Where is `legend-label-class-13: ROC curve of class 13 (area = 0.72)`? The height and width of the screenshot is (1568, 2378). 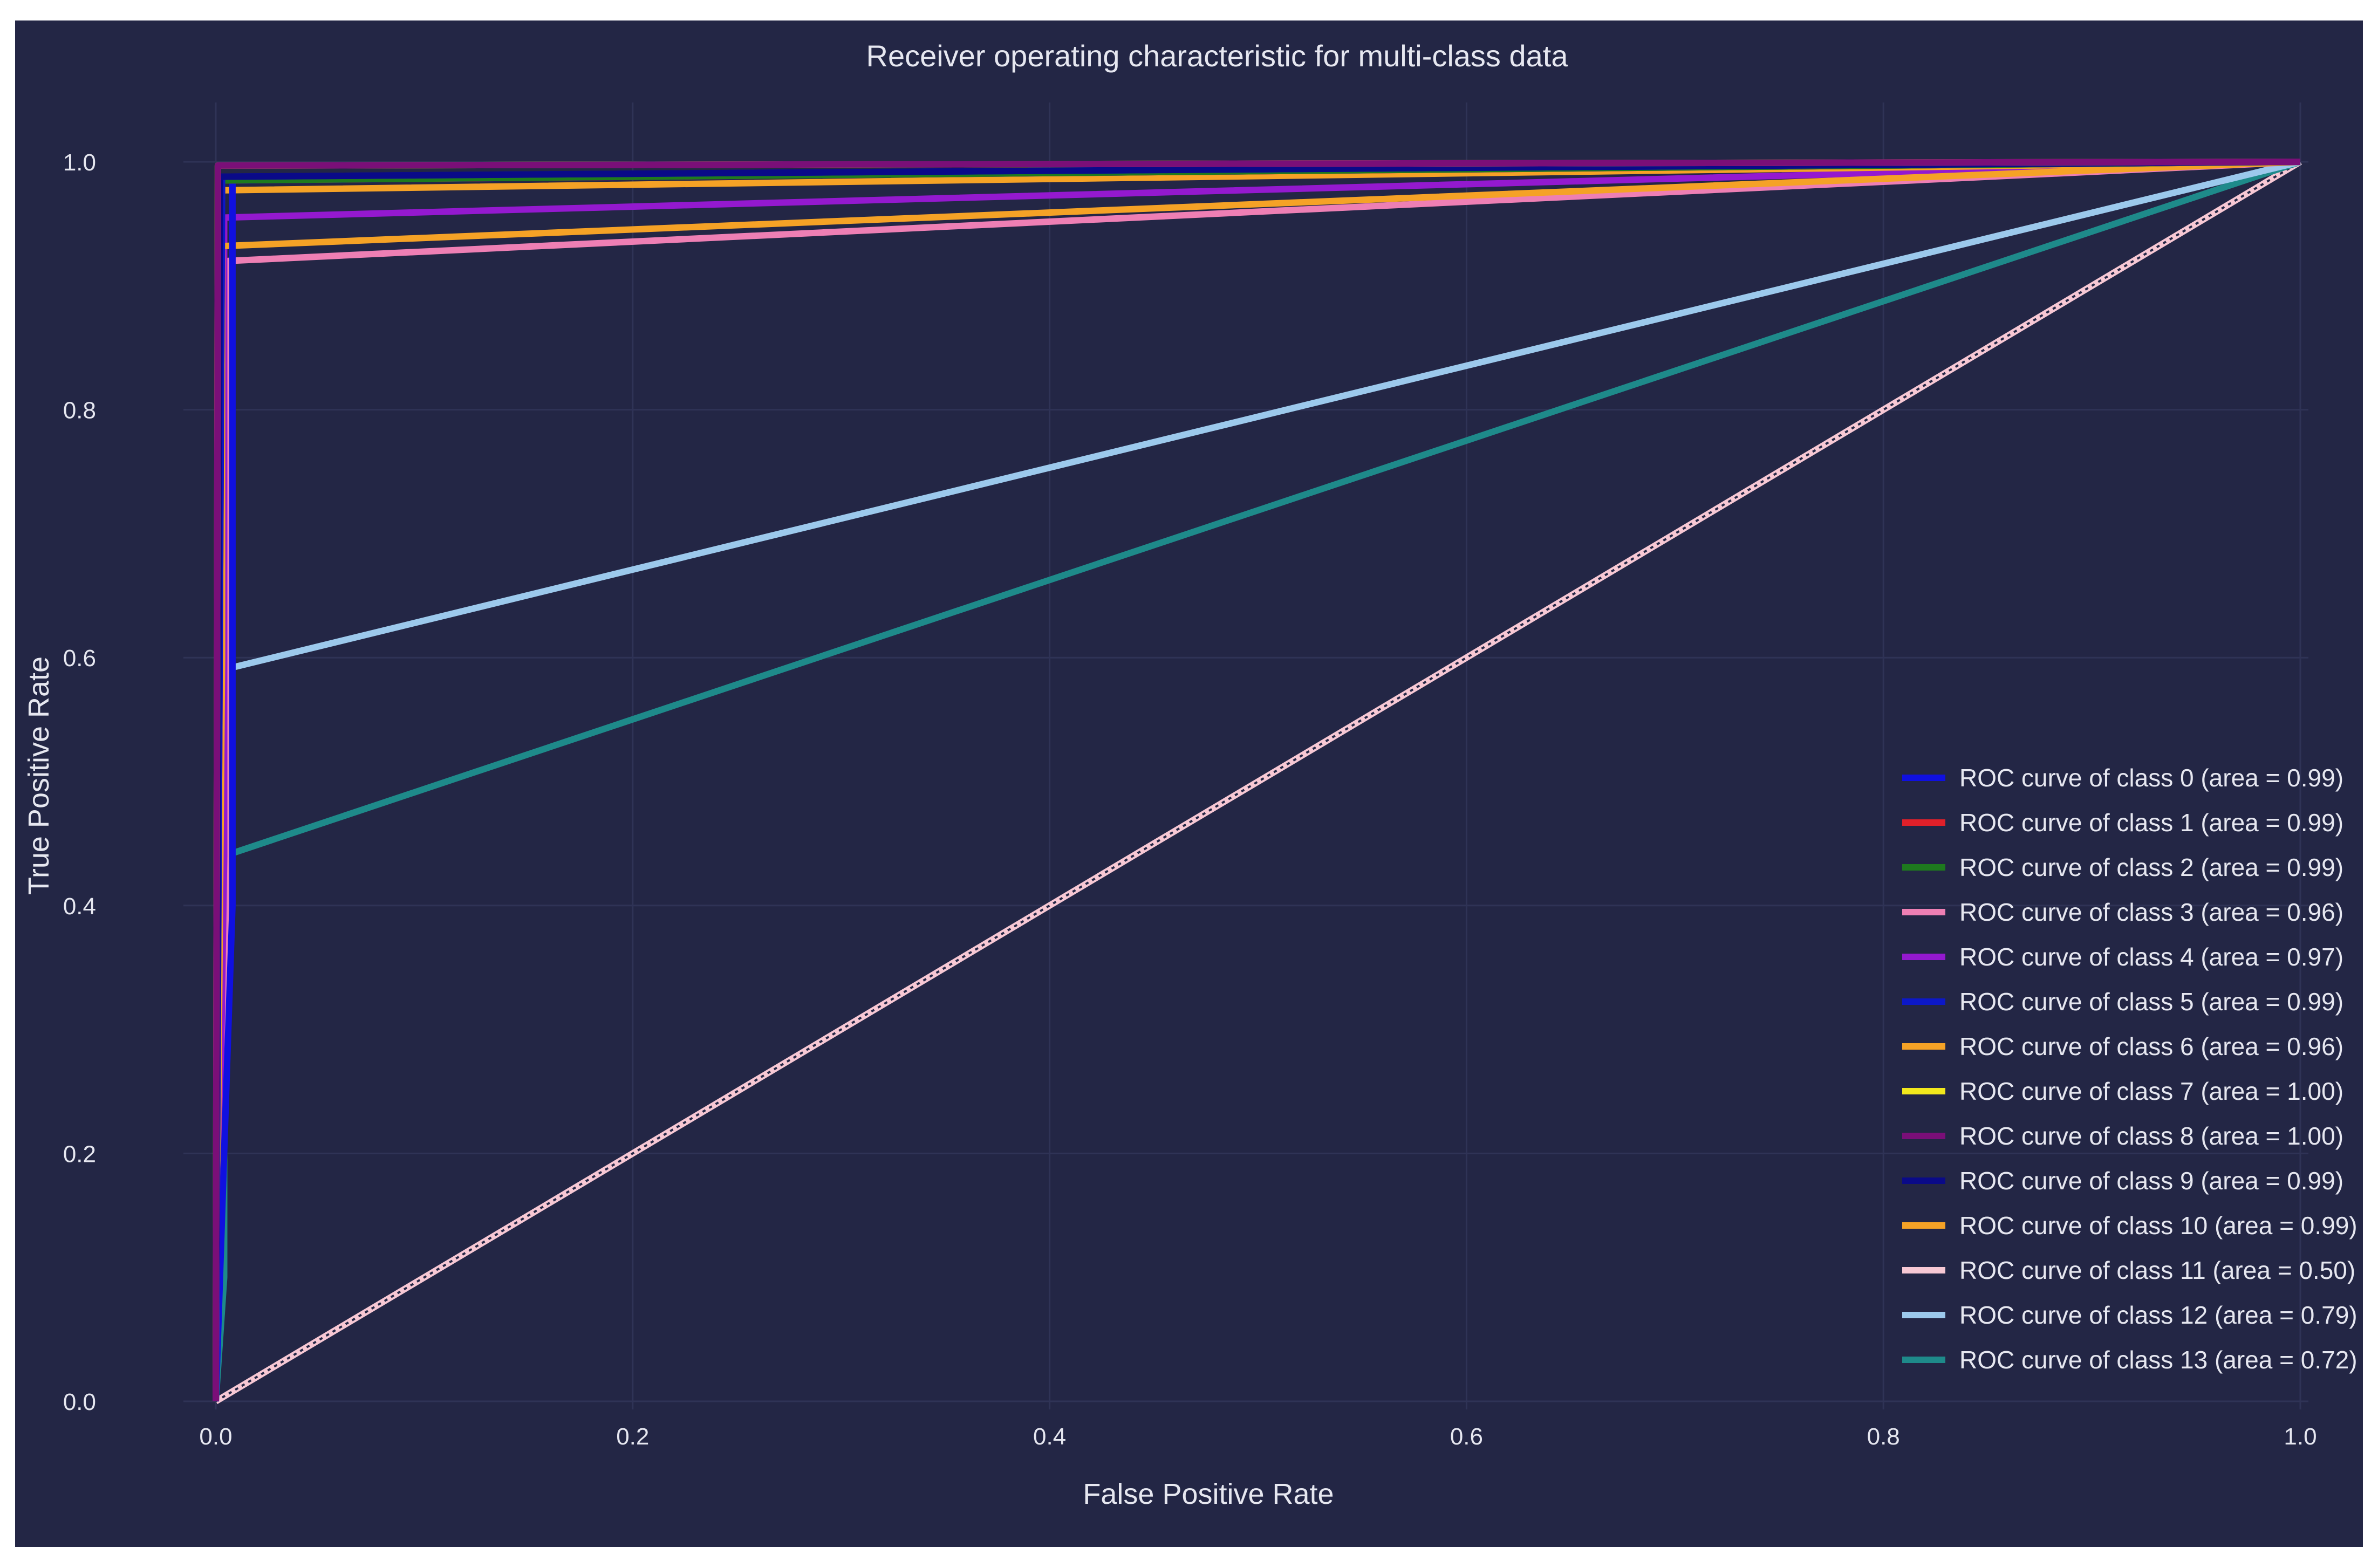
legend-label-class-13: ROC curve of class 13 (area = 0.72) is located at coordinates (2159, 1360).